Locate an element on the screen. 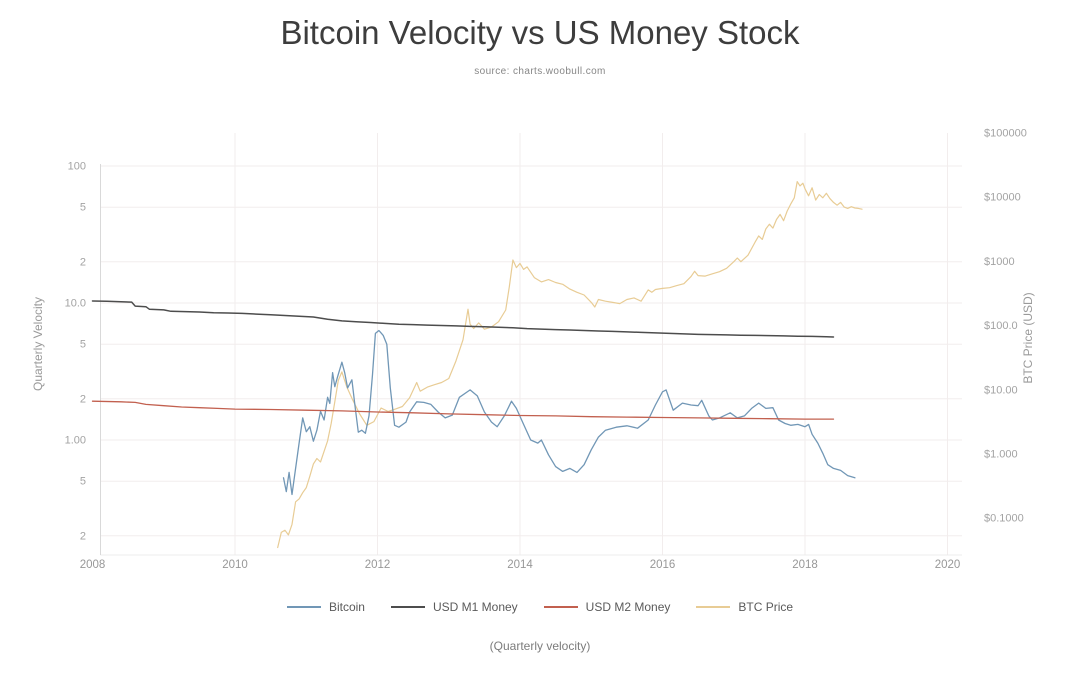 The image size is (1080, 675). right-tick-label: $100.0 is located at coordinates (1001, 326).